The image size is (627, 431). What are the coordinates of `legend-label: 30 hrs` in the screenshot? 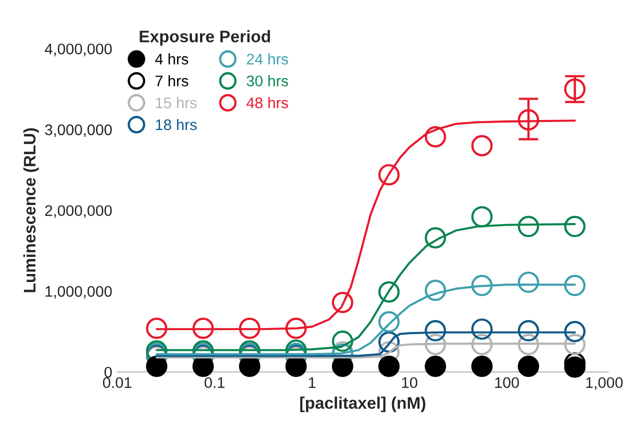 It's located at (267, 80).